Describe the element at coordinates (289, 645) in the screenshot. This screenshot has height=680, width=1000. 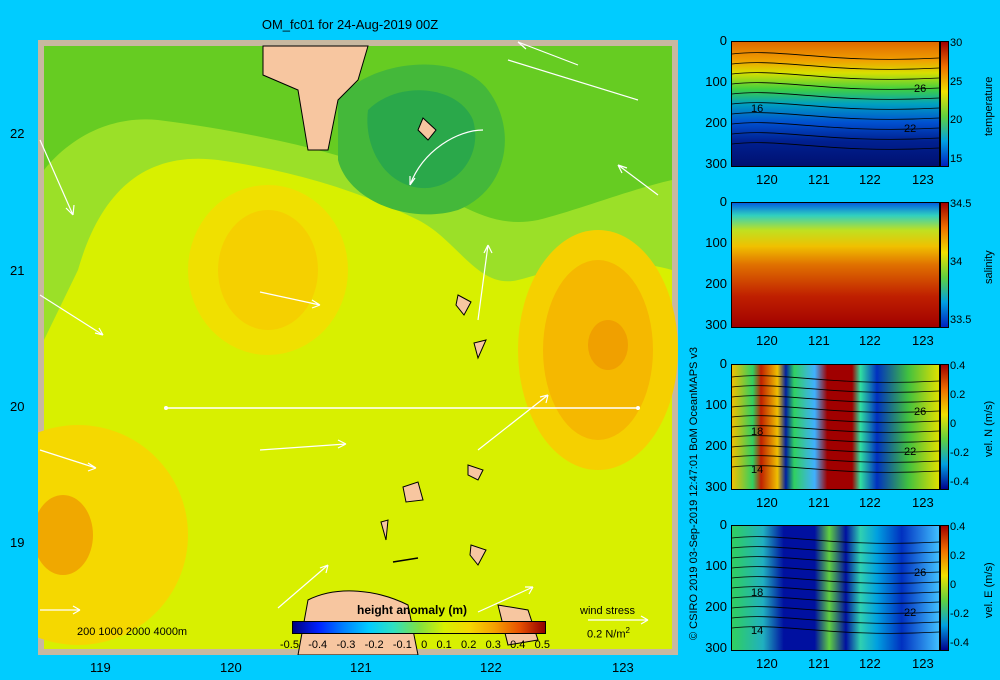
I see `height-tick: -0.5` at that location.